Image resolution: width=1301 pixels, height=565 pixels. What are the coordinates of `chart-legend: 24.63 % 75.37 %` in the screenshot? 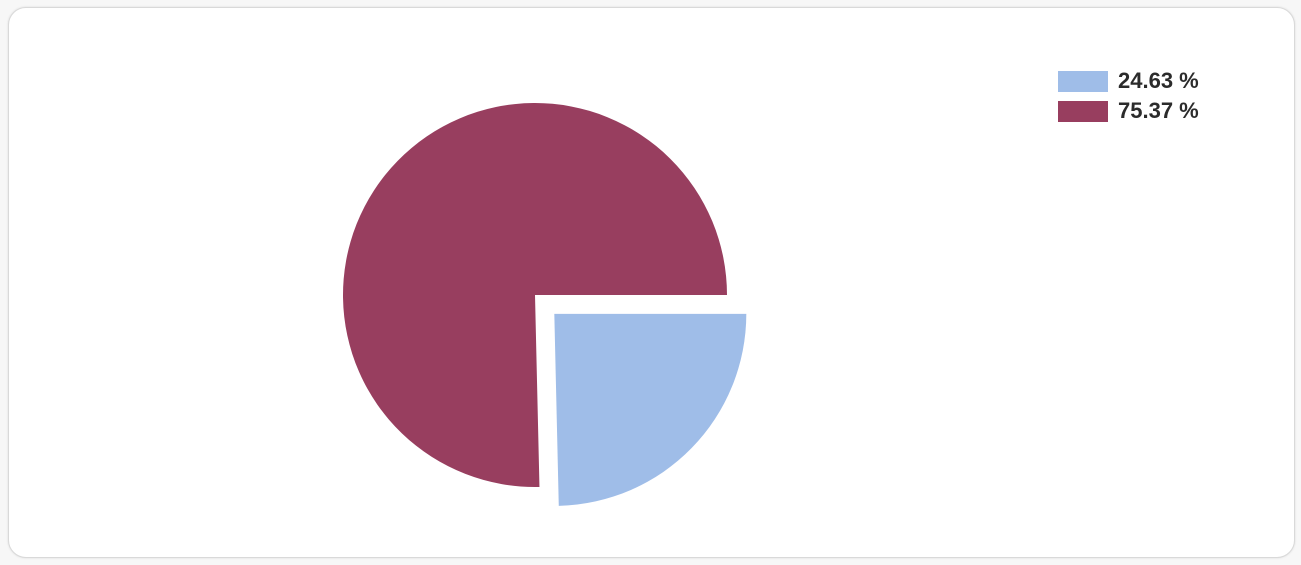 It's located at (1128, 96).